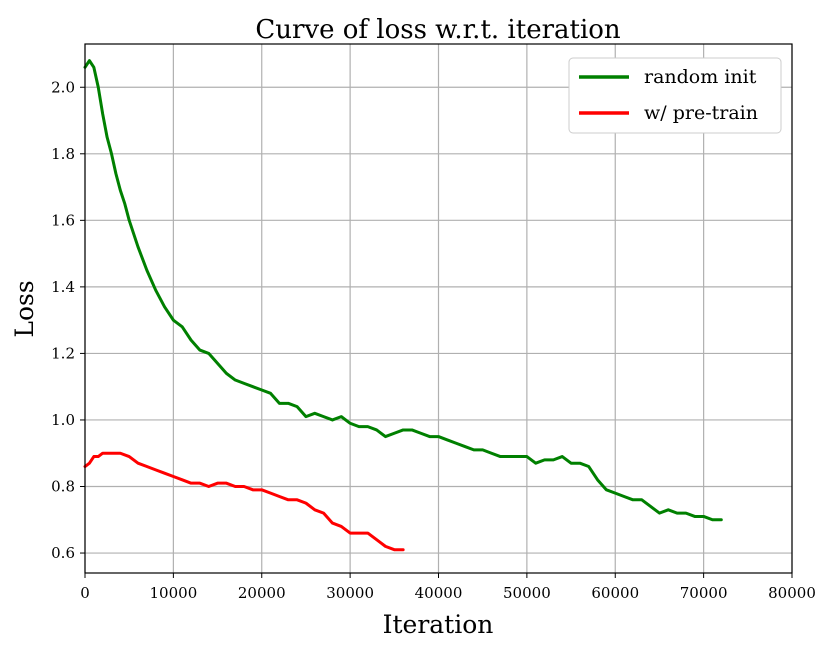 The height and width of the screenshot is (656, 831). What do you see at coordinates (438, 30) in the screenshot?
I see `chart-title: Curve of loss w.r.t. iteration` at bounding box center [438, 30].